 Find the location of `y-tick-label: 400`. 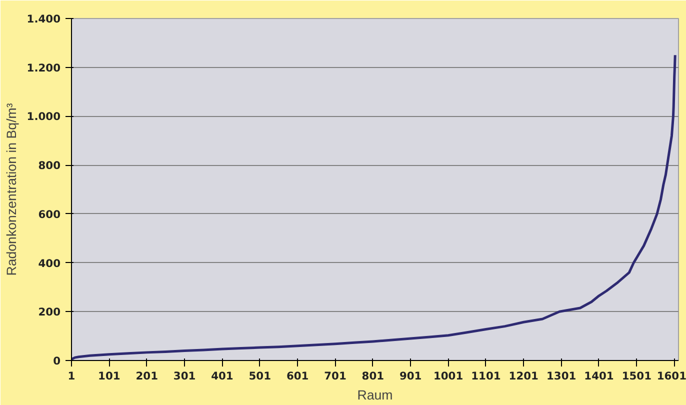

y-tick-label: 400 is located at coordinates (49, 263).